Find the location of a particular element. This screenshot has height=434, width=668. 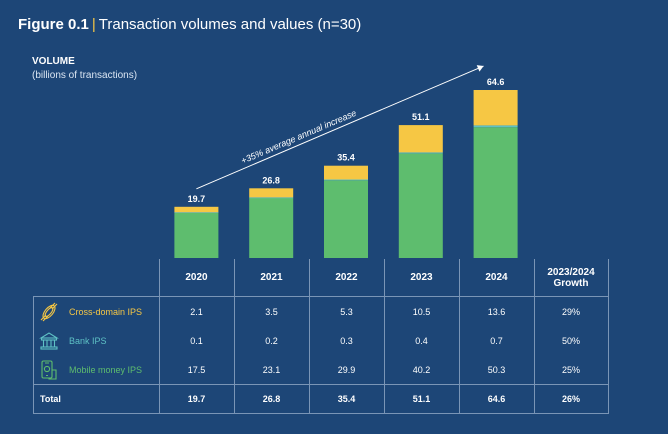

growth-header-line2: Growth is located at coordinates (571, 283).